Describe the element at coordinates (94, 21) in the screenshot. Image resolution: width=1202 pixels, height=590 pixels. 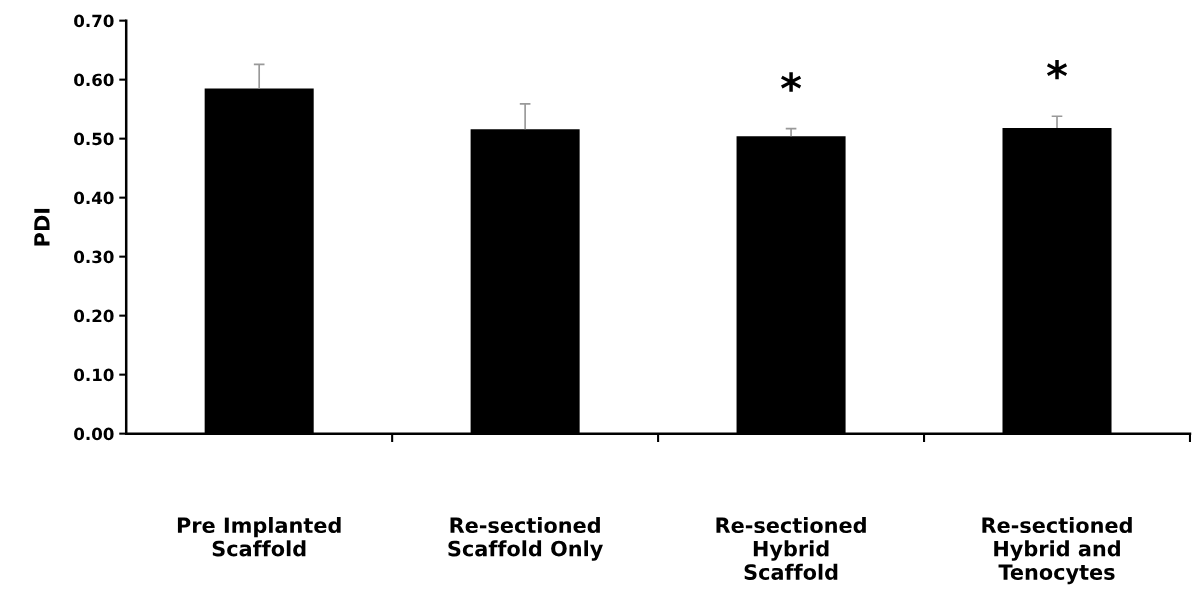
I see `y-tick-label: 0.70` at that location.